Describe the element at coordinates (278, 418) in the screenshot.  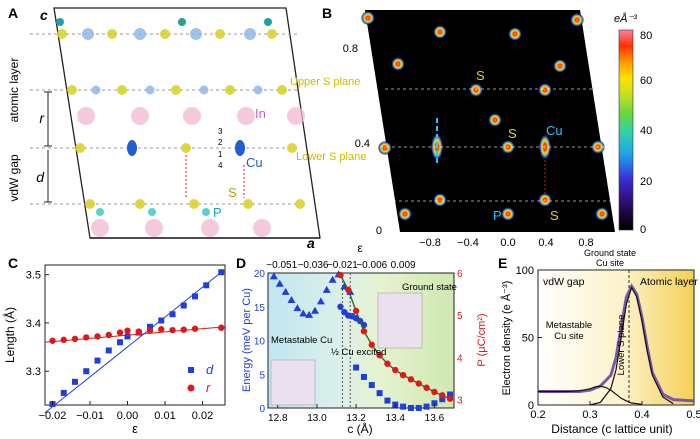
I see `d-x-tick: 12.8` at that location.